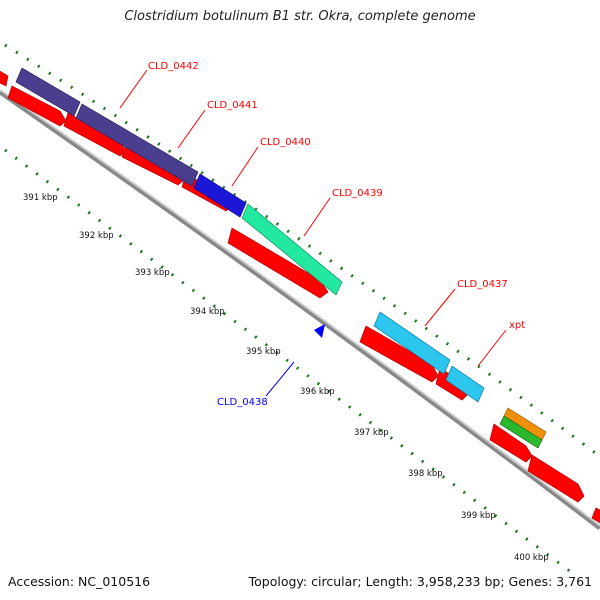  I want to click on tick-label: 392 kbp, so click(96, 236).